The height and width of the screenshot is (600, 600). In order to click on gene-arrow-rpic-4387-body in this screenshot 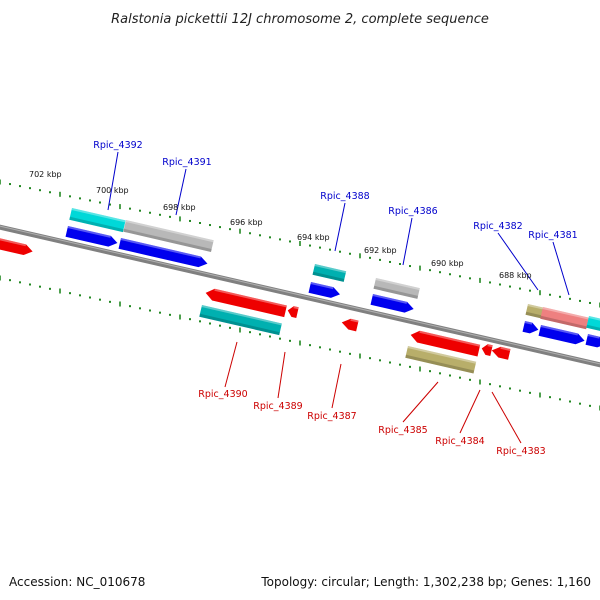, I will do `click(350, 325)`.